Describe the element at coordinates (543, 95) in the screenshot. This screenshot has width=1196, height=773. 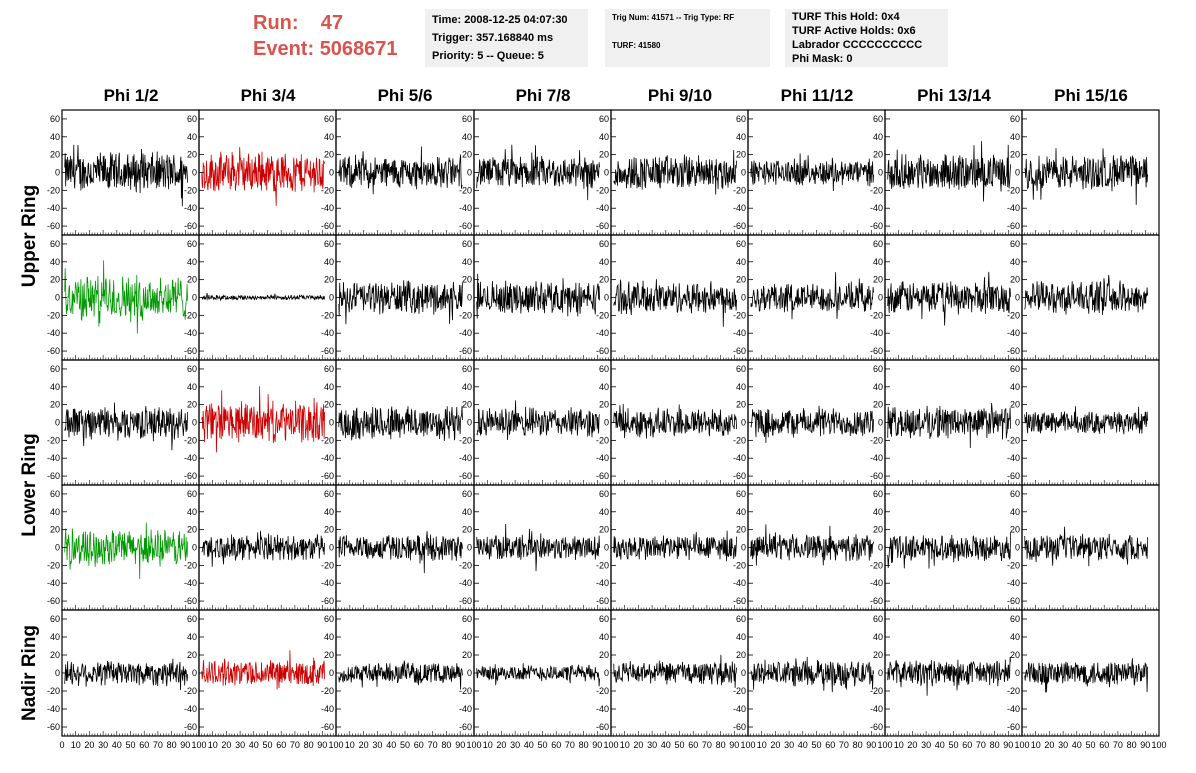
I see `column-header: Phi 7/8` at that location.